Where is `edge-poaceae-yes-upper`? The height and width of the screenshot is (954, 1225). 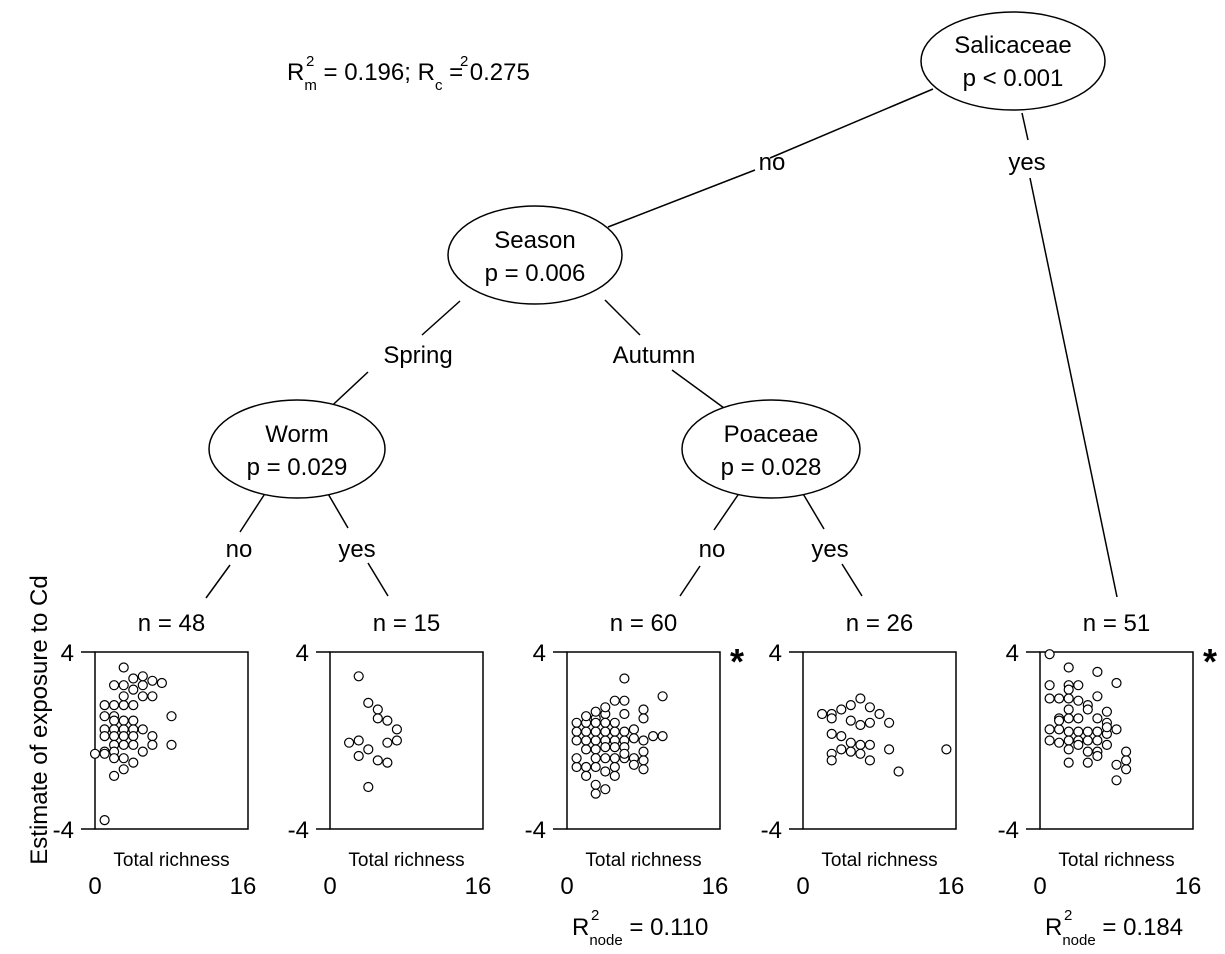
edge-poaceae-yes-upper is located at coordinates (813, 510).